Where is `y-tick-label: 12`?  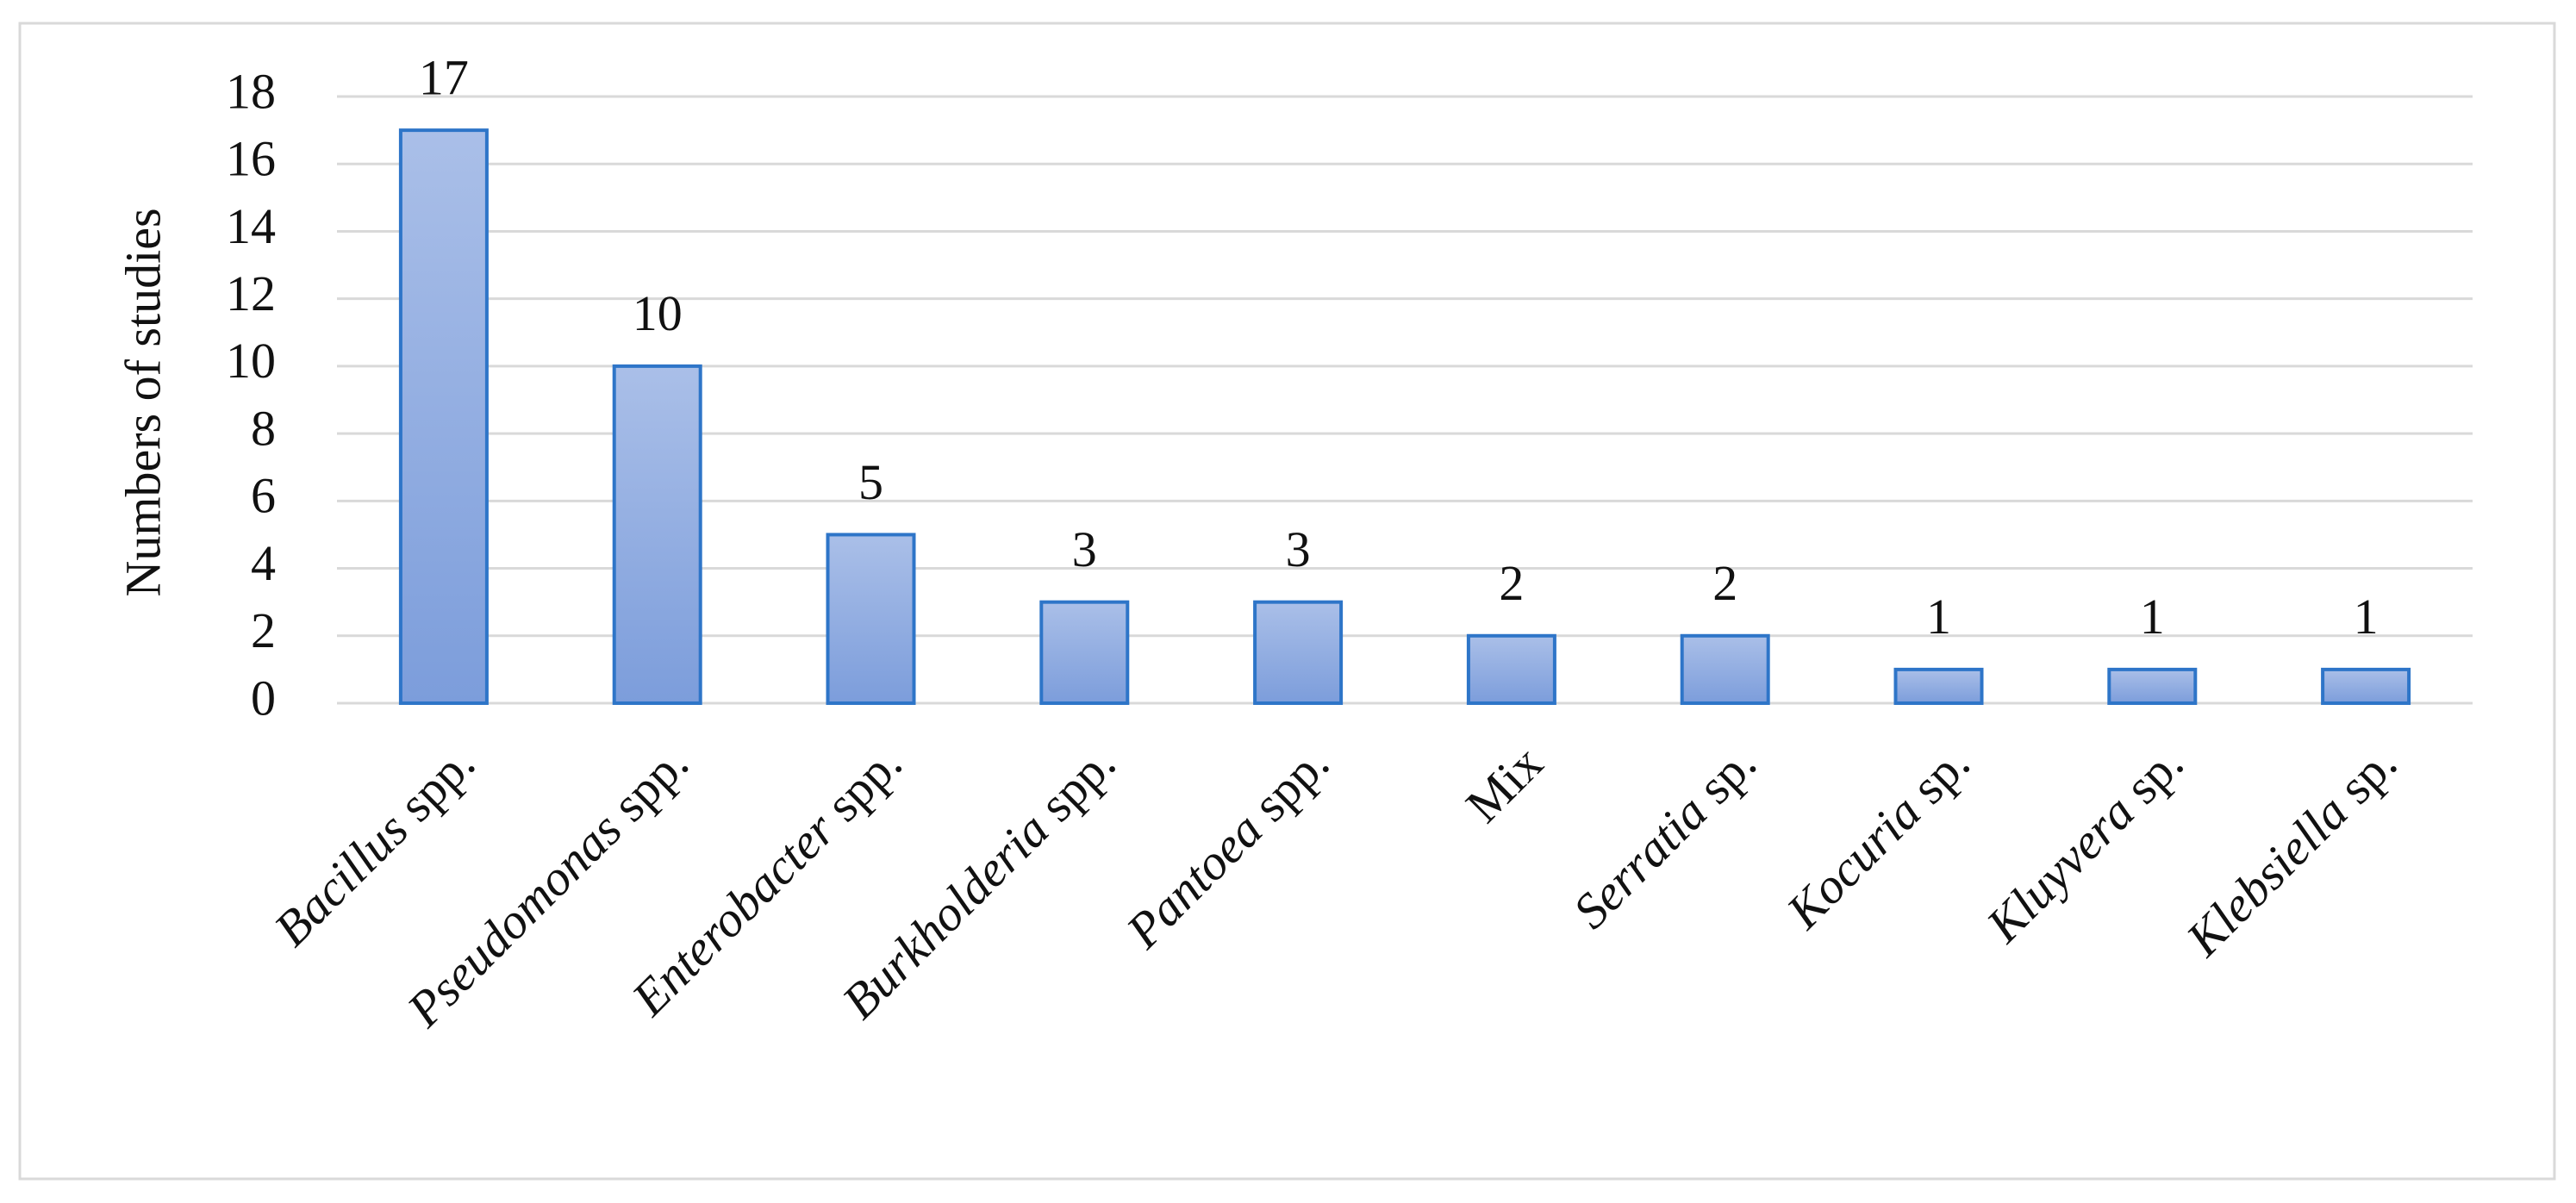
y-tick-label: 12 is located at coordinates (251, 293).